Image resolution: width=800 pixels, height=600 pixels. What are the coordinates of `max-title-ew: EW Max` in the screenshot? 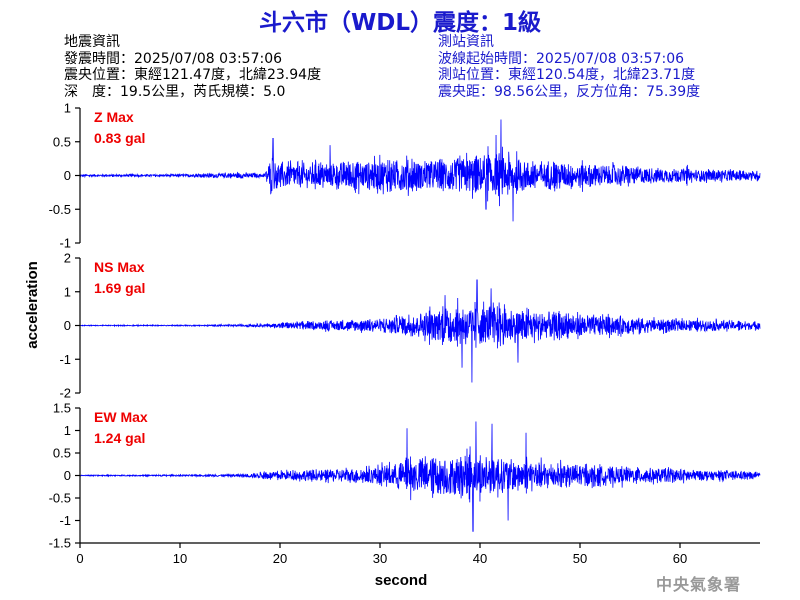 It's located at (121, 417).